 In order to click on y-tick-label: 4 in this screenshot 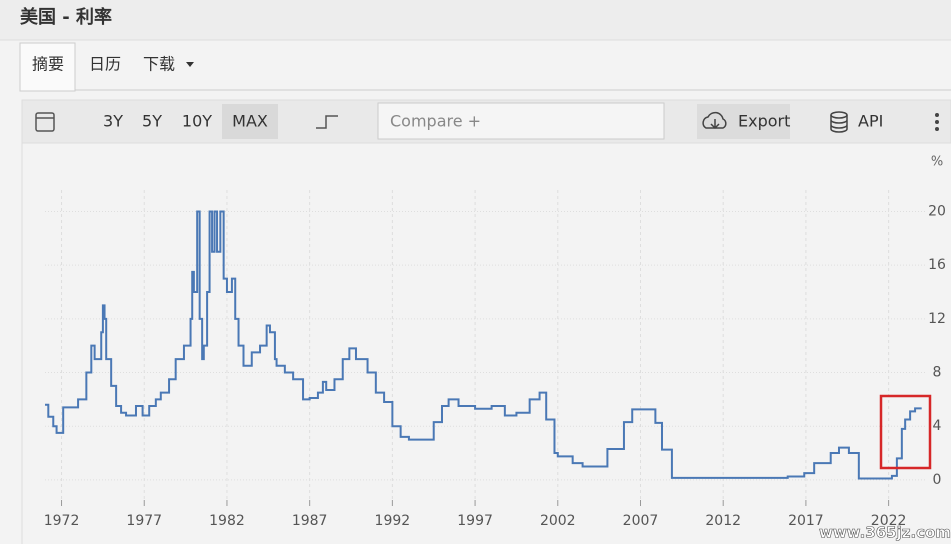, I will do `click(937, 426)`.